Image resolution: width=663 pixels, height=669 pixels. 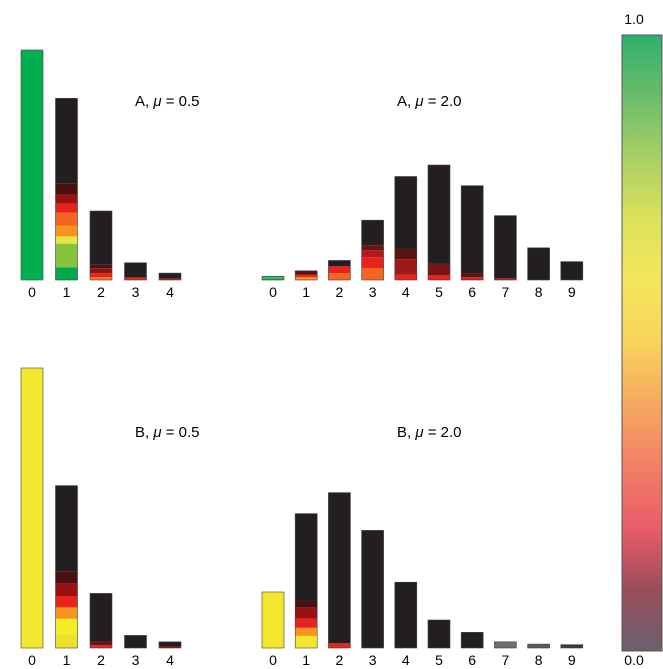 I want to click on colorbar: 1.0 0.0, so click(x=642, y=339).